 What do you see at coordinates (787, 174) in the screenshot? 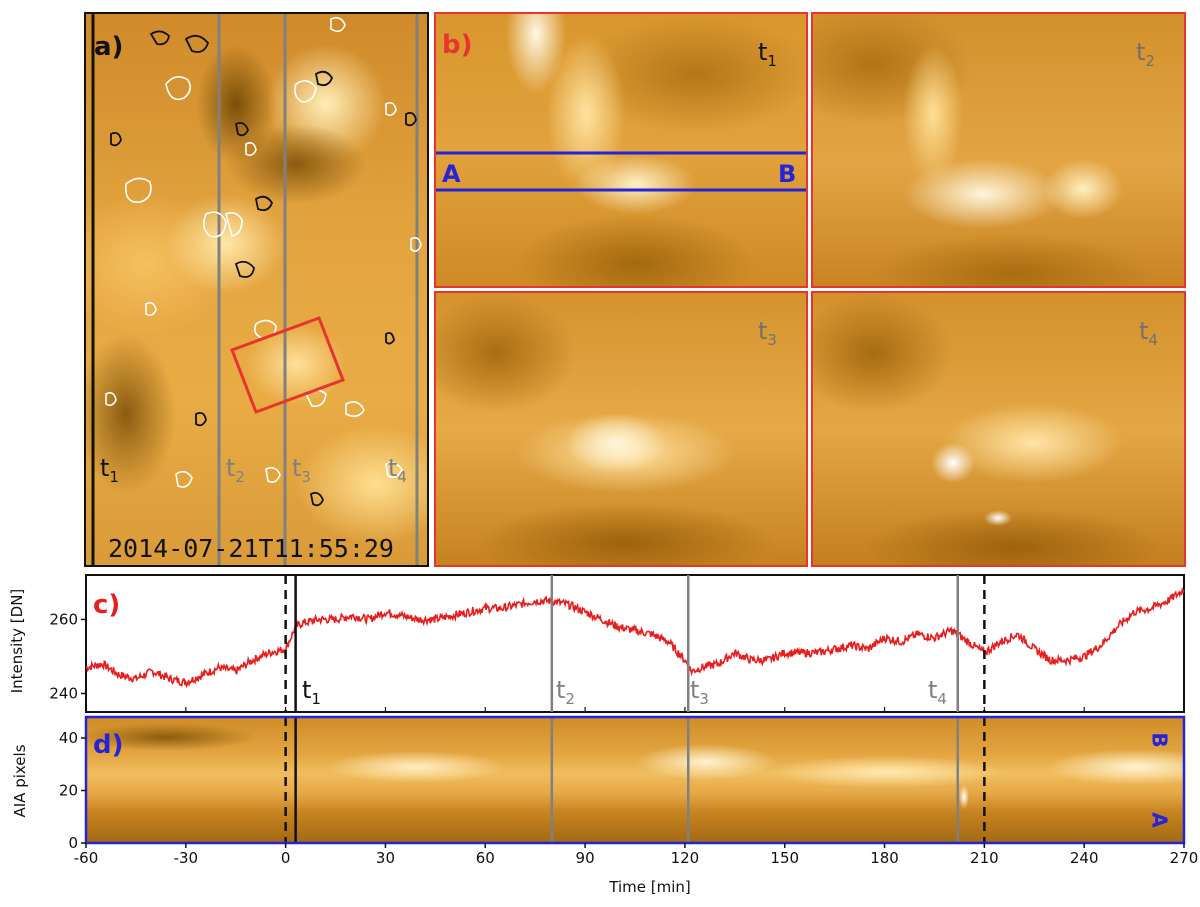
I see `slit-label-b: B` at bounding box center [787, 174].